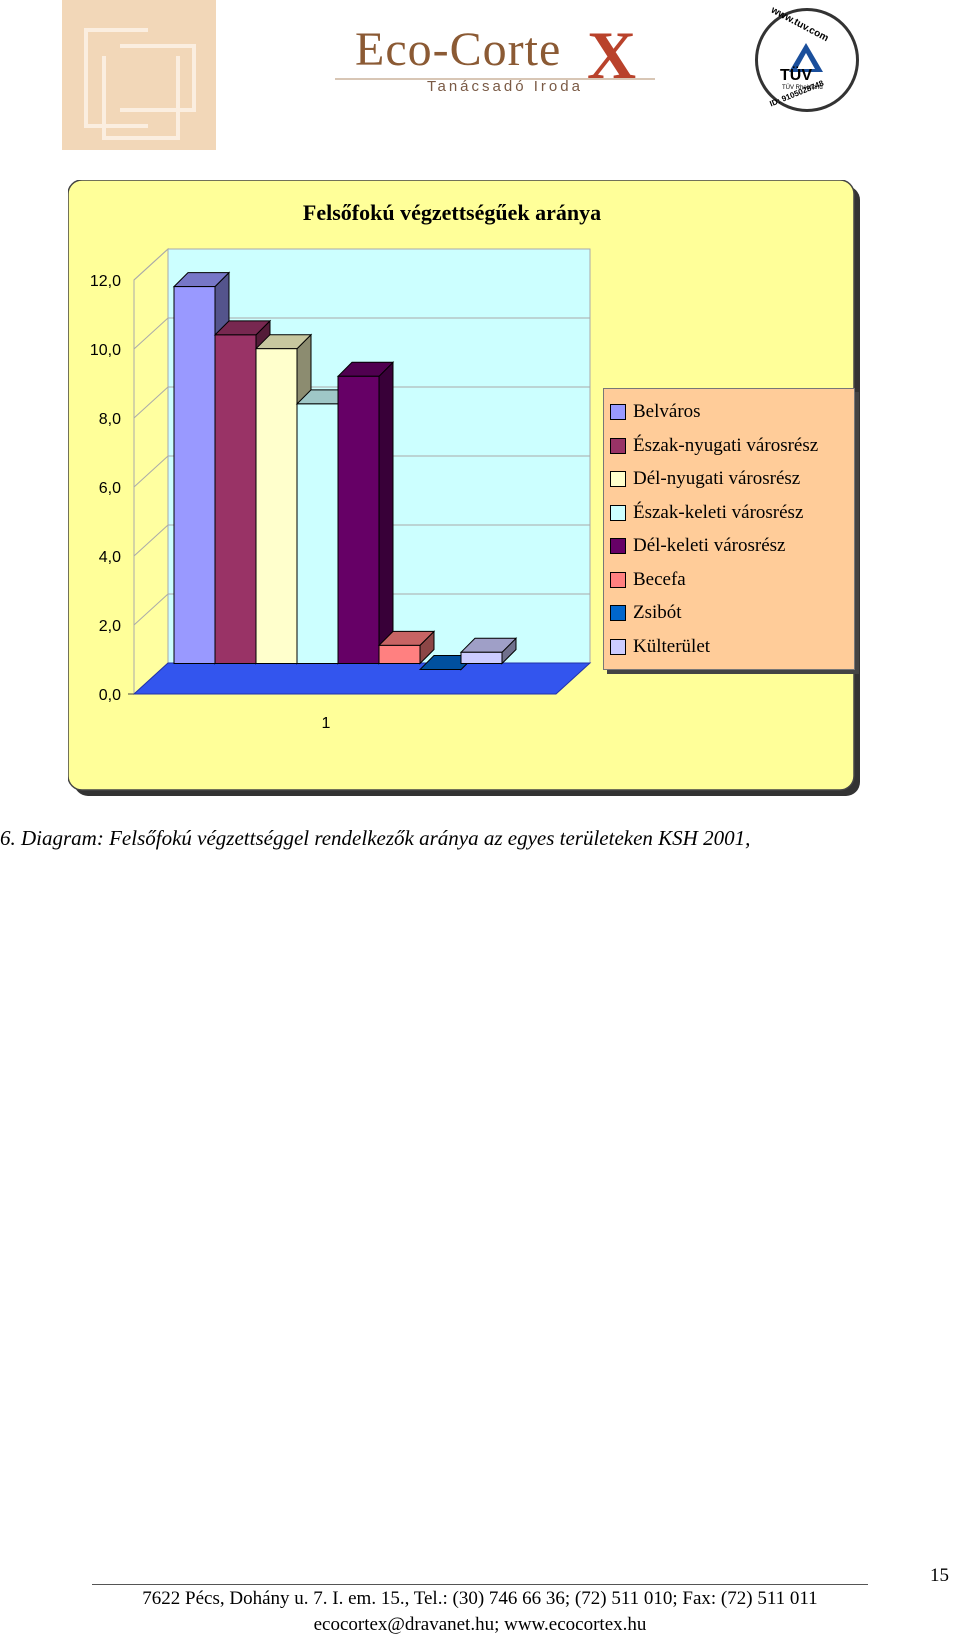 The width and height of the screenshot is (960, 1640). I want to click on footer-contact: ecocortex@dravanet.hu; www.ecocortex.hu, so click(480, 1624).